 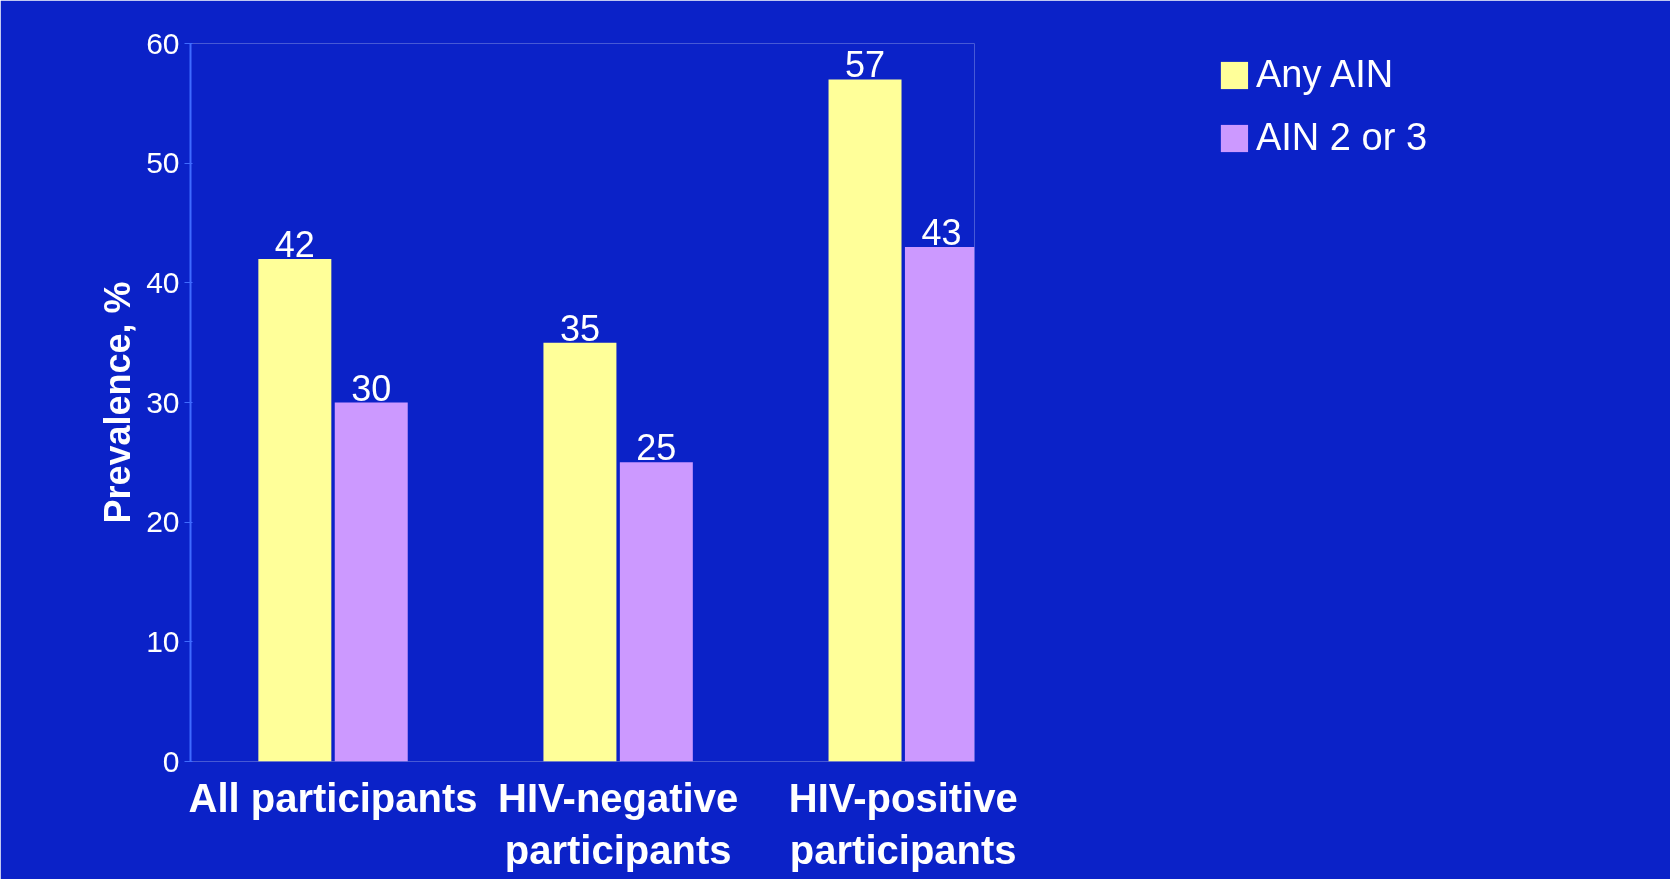 I want to click on y-tick-label: 50, so click(x=163, y=163).